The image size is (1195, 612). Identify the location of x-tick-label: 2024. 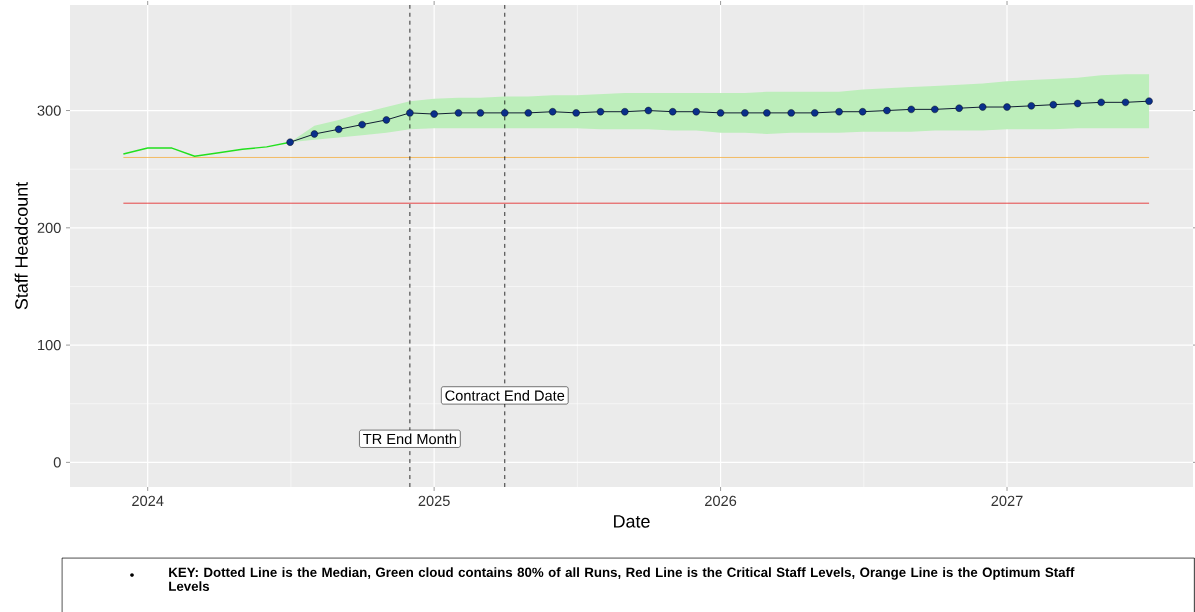
(148, 501).